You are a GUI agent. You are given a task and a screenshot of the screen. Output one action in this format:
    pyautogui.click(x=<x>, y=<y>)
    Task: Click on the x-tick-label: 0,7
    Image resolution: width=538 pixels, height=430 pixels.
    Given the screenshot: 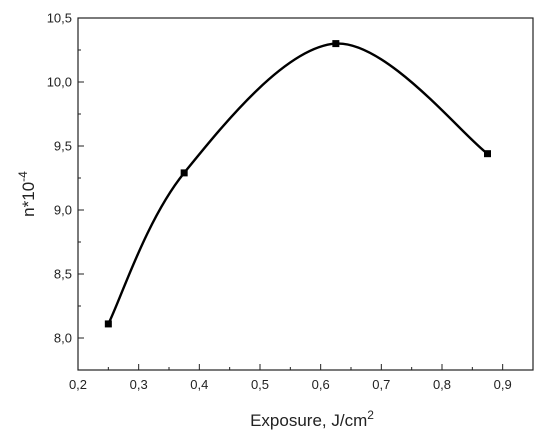 What is the action you would take?
    pyautogui.click(x=381, y=384)
    